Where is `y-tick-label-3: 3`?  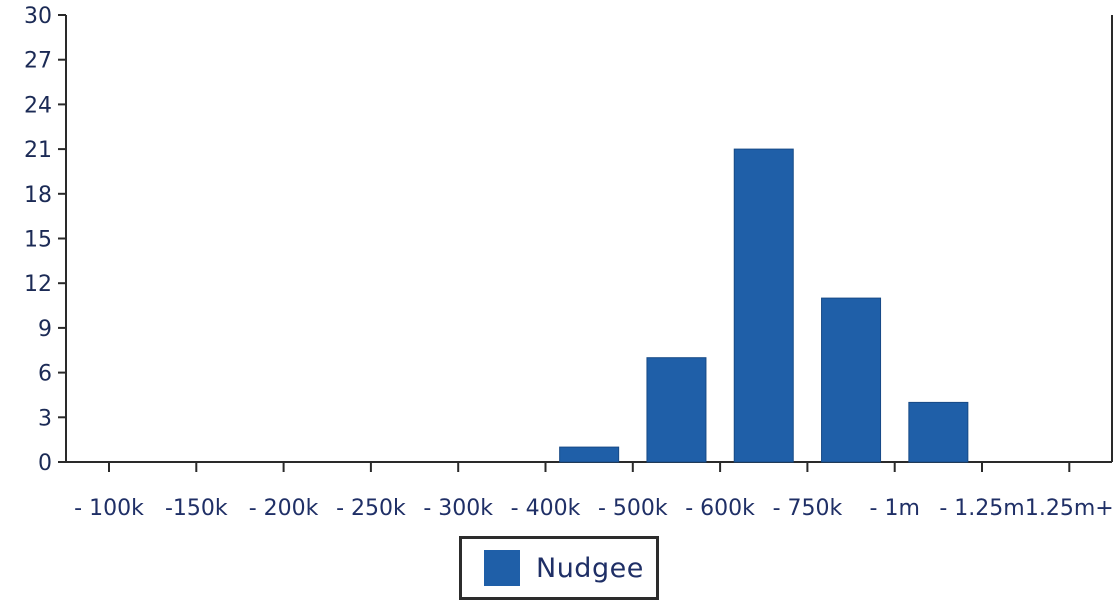 y-tick-label-3: 3 is located at coordinates (45, 418).